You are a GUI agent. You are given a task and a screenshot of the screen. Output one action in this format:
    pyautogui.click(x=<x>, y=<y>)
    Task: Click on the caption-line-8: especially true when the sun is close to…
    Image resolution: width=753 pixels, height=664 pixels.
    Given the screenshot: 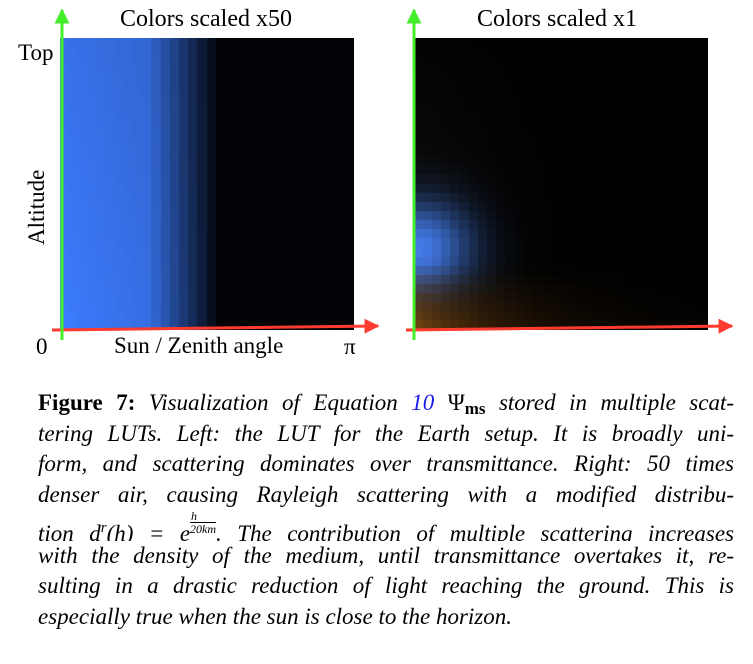 What is the action you would take?
    pyautogui.click(x=275, y=616)
    